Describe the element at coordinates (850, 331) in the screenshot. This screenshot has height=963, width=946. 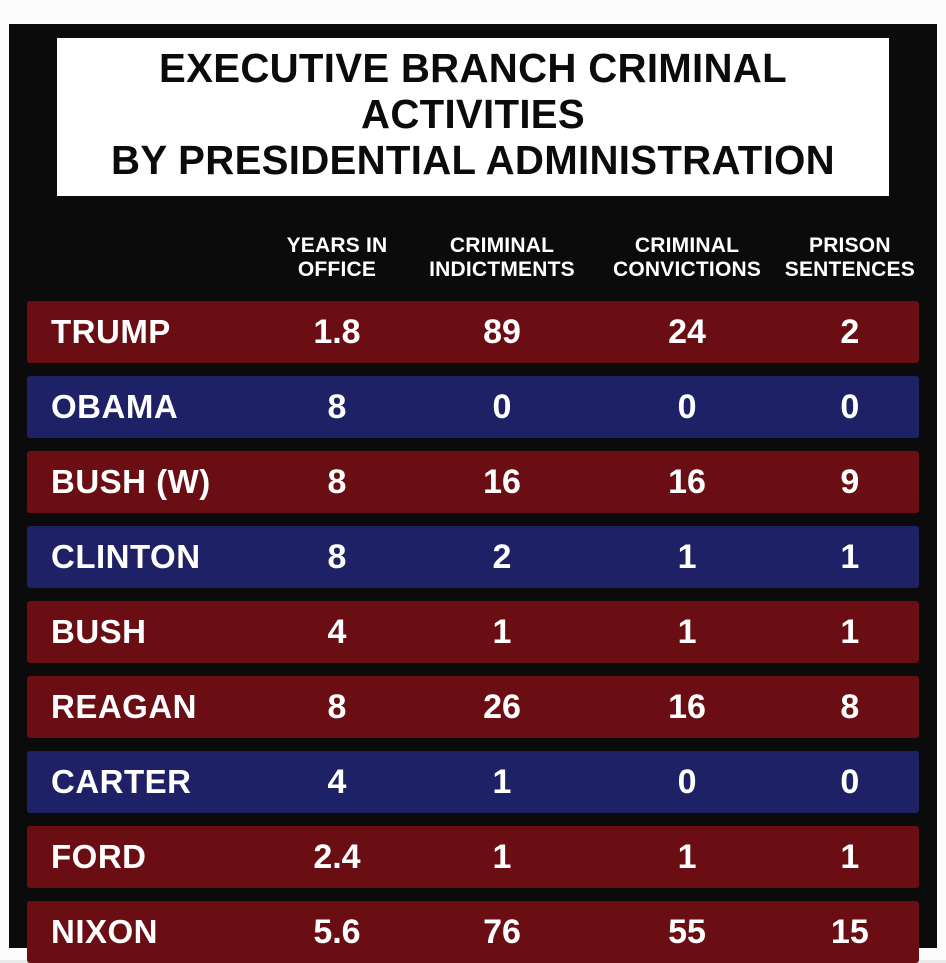
I see `prison-sentences-value: 2` at that location.